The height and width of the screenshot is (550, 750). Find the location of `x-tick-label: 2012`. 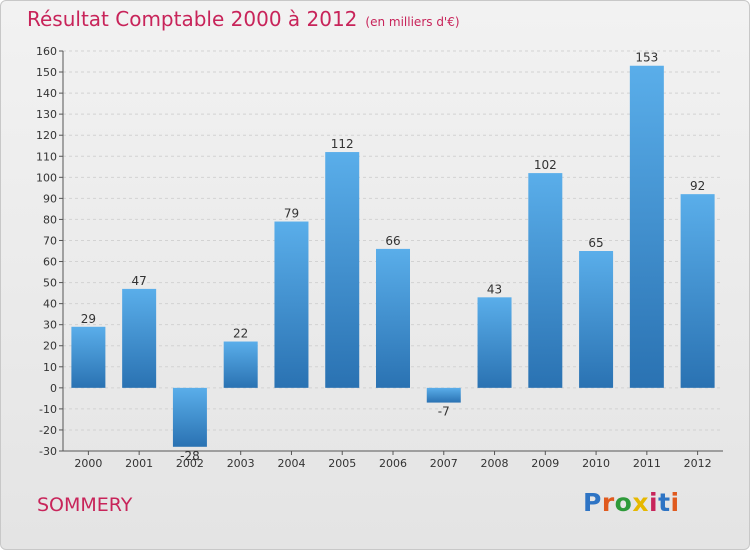

x-tick-label: 2012 is located at coordinates (698, 463).